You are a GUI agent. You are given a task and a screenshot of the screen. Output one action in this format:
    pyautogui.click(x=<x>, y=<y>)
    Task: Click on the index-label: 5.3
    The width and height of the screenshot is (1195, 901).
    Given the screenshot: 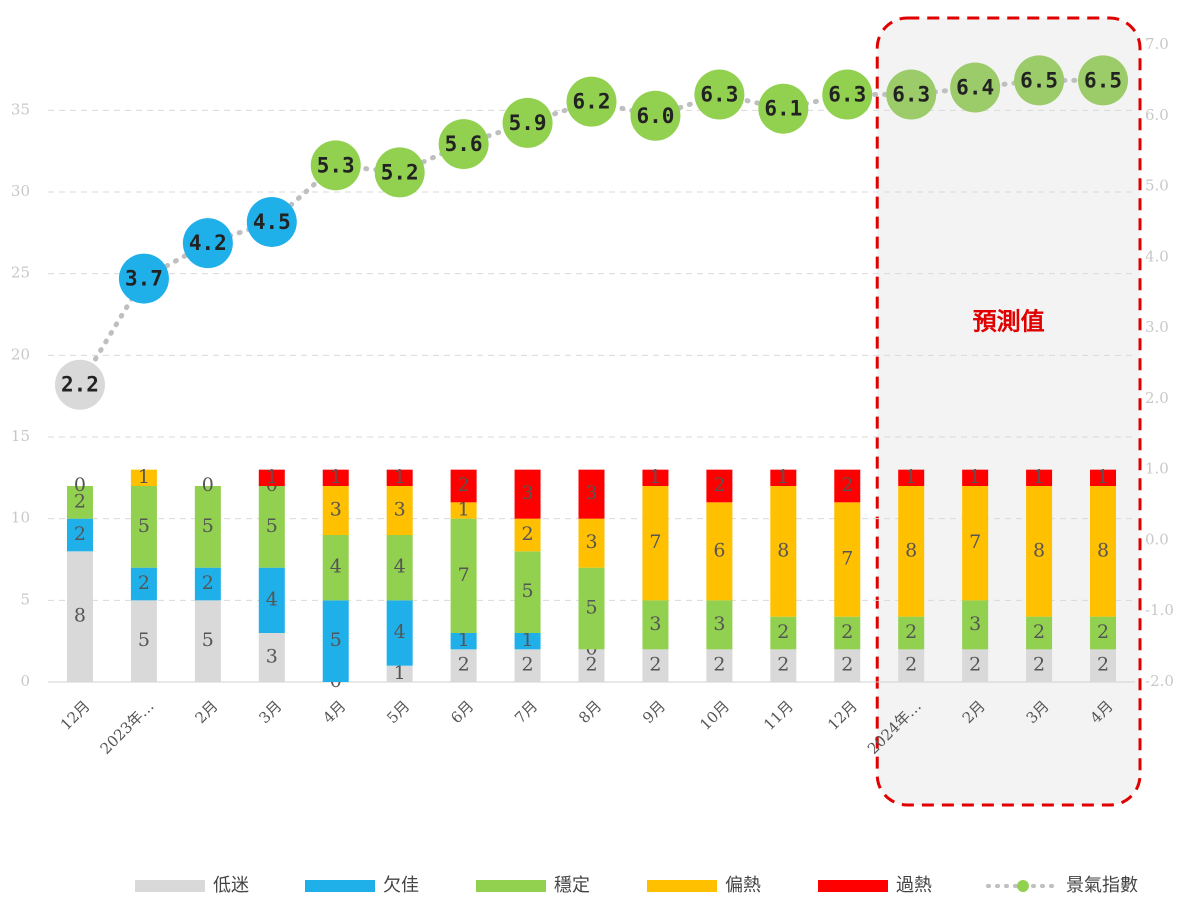 What is the action you would take?
    pyautogui.click(x=336, y=165)
    